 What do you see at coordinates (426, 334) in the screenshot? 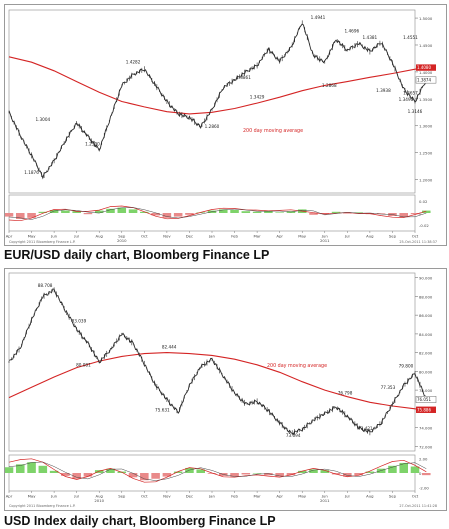
I see `y-tick-label: 84.000` at bounding box center [426, 334].